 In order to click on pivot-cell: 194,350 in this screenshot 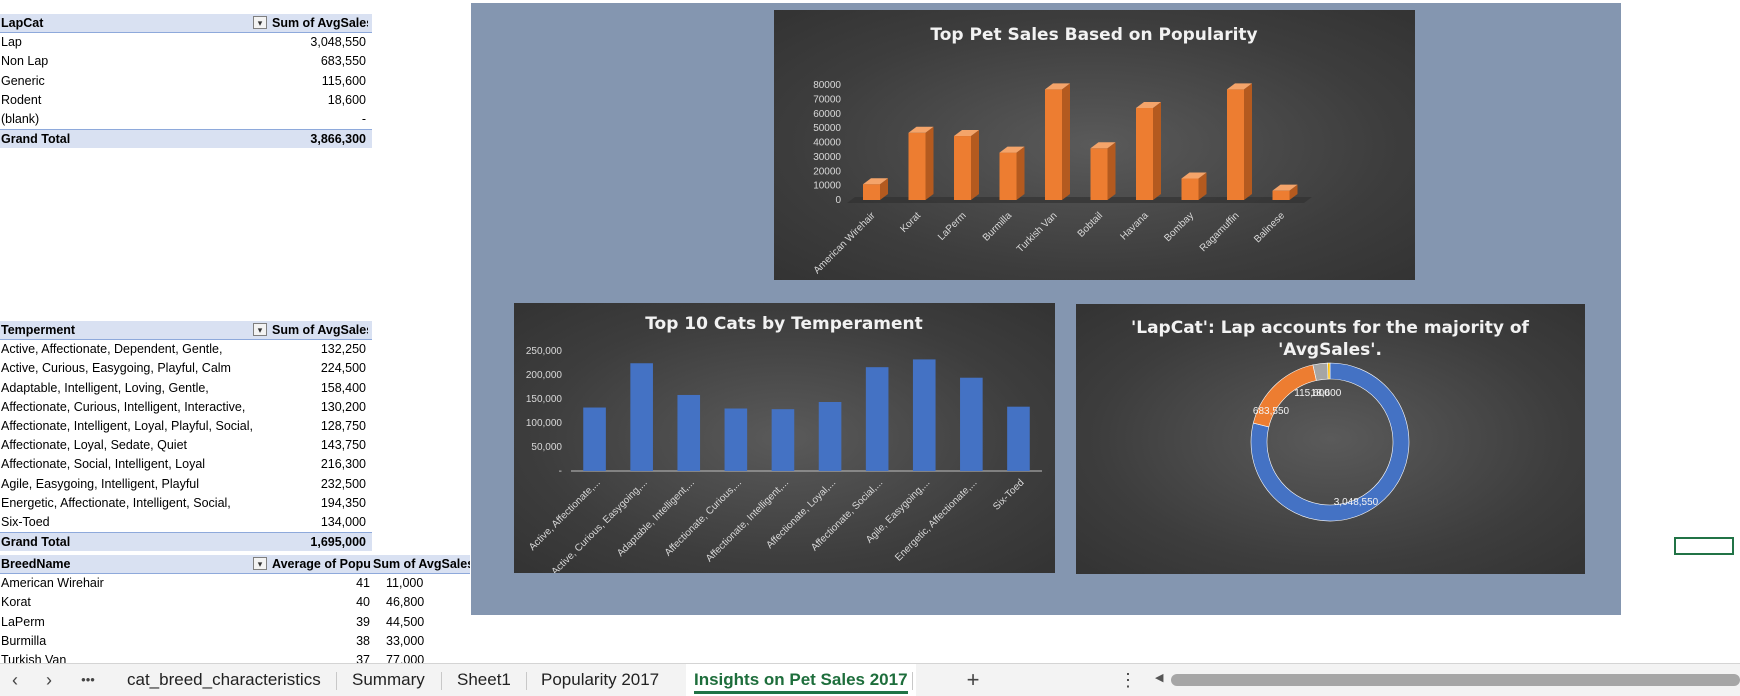, I will do `click(343, 502)`.